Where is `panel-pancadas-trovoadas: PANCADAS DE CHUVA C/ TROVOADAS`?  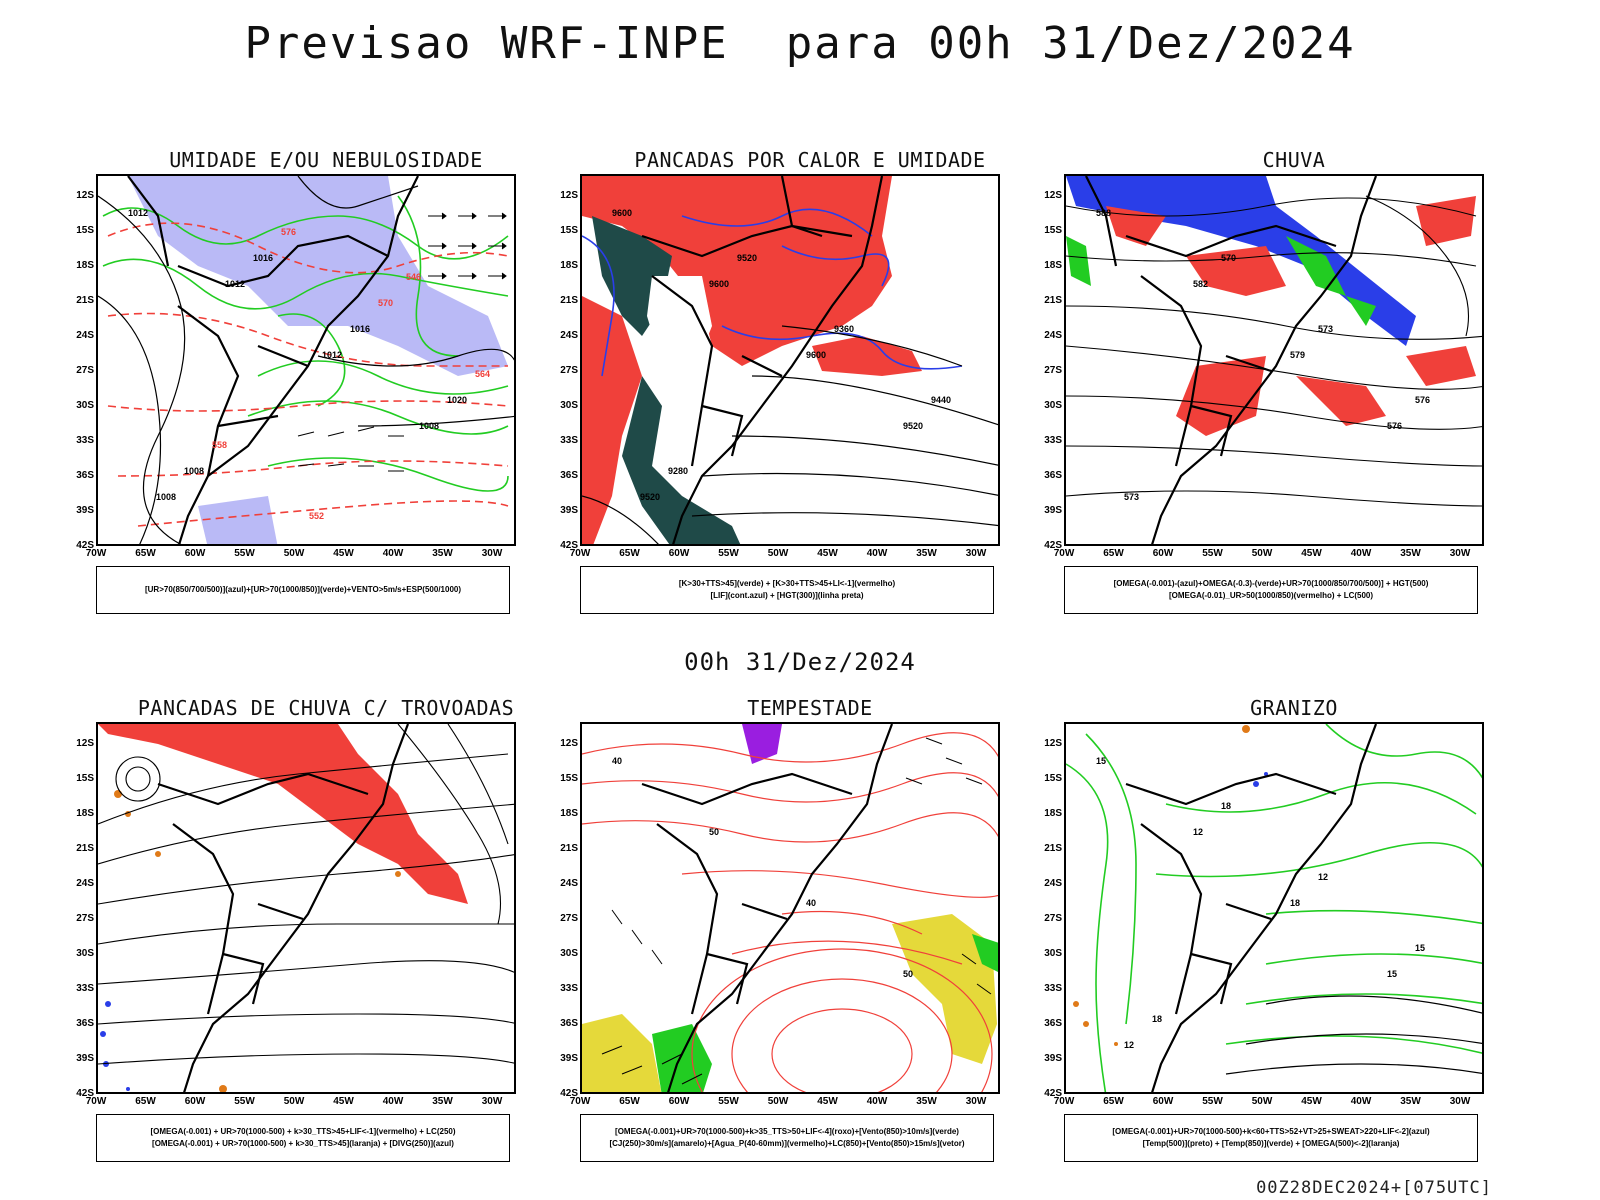 panel-pancadas-trovoadas: PANCADAS DE CHUVA C/ TROVOADAS is located at coordinates (326, 936).